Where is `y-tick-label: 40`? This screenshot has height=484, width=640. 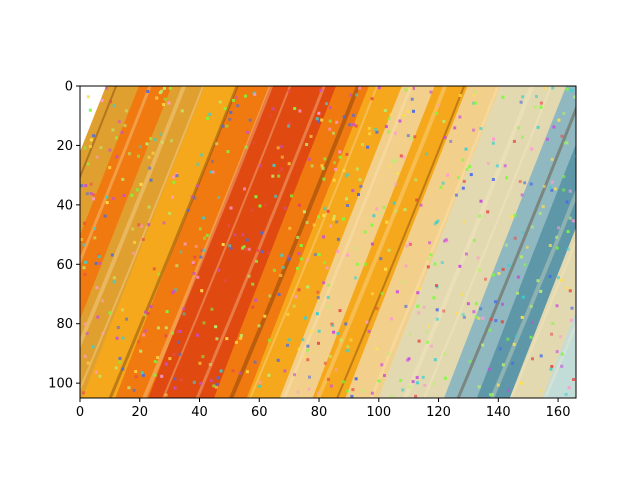
y-tick-label: 40 is located at coordinates (64, 205).